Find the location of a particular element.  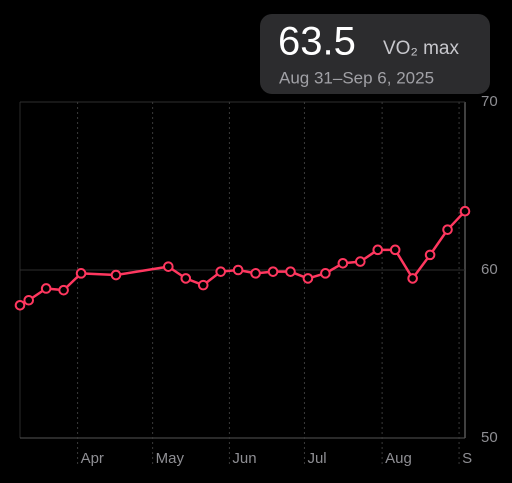

x-tick-label: May is located at coordinates (170, 458).